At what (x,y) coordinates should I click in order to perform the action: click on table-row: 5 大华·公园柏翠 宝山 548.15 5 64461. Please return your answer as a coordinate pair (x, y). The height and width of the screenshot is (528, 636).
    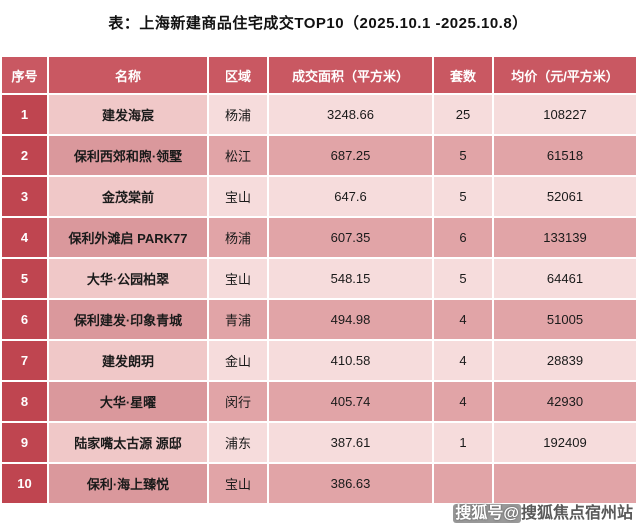
    Looking at the image, I should click on (318, 278).